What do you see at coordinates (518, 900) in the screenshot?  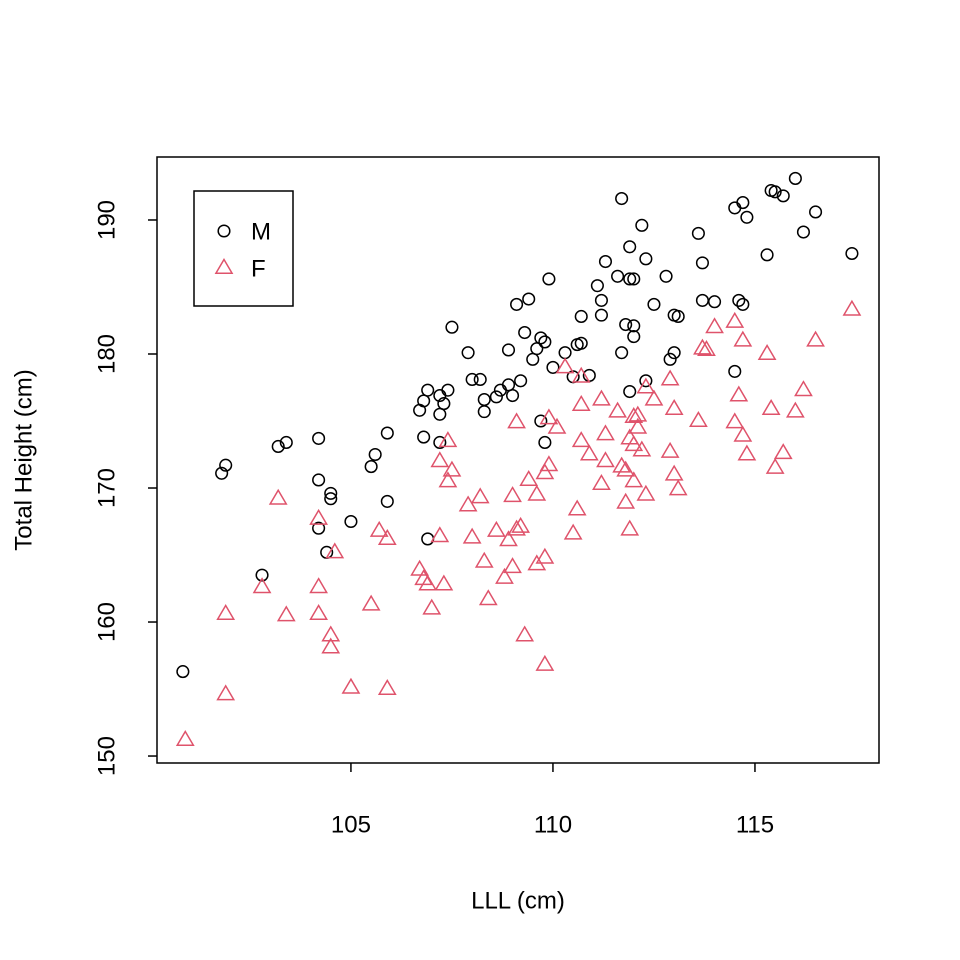 I see `x-axis-title: LLL (cm)` at bounding box center [518, 900].